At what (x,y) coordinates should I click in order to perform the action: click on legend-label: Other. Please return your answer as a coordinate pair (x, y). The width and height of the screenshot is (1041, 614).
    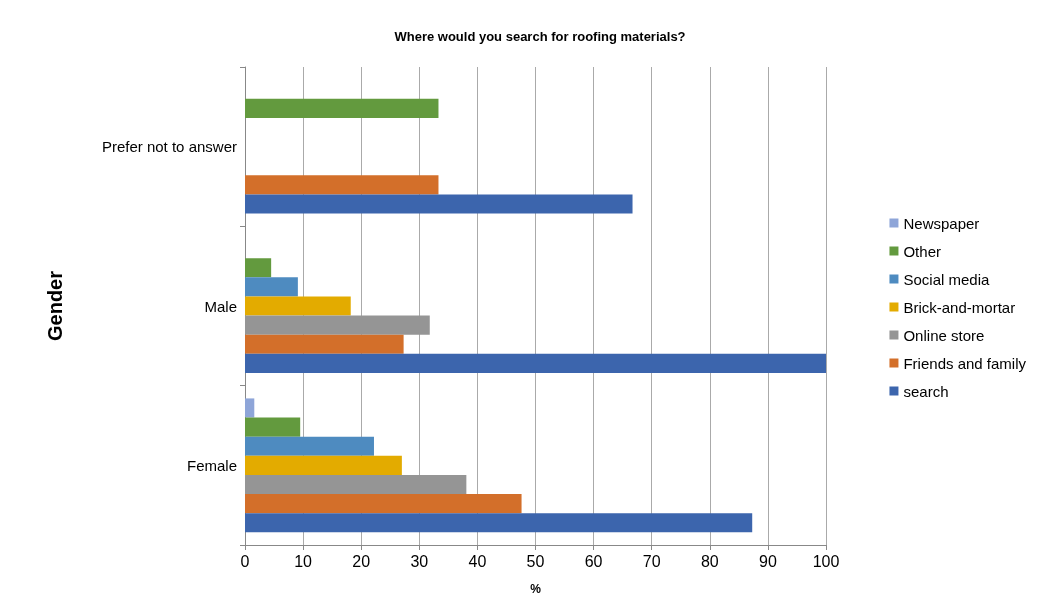
    Looking at the image, I should click on (922, 251).